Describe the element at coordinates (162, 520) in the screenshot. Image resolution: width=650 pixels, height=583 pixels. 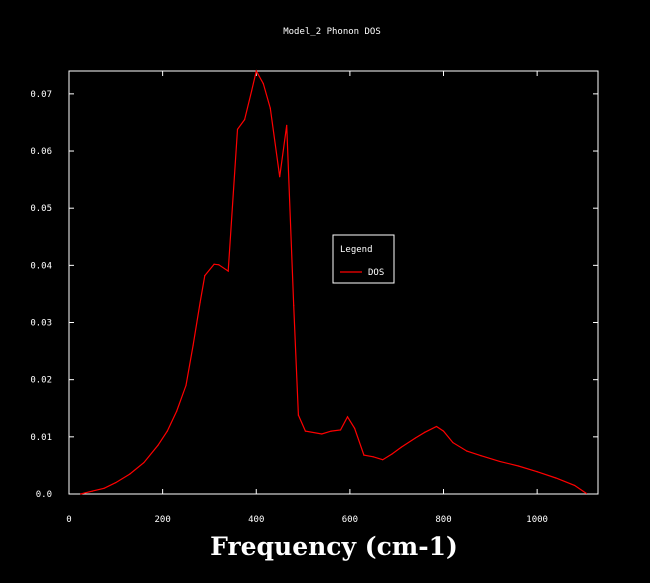
I see `x-tick-label: 200` at that location.